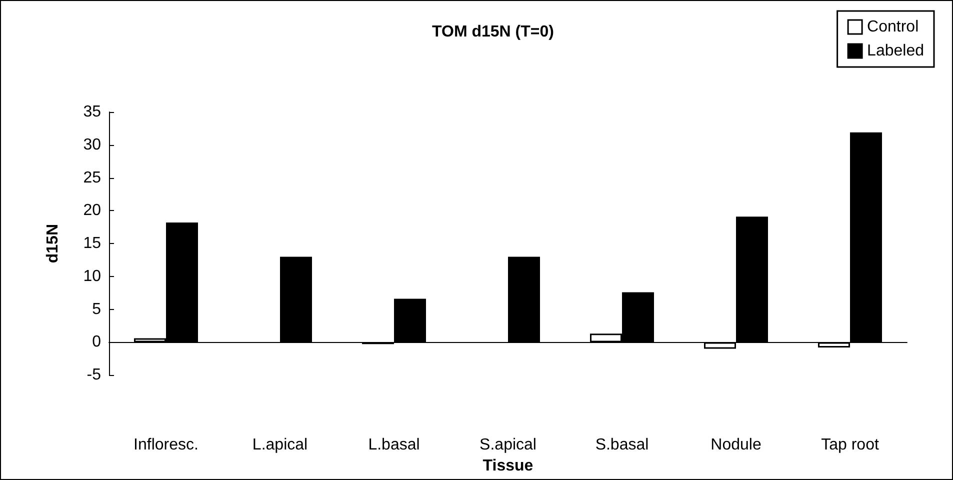 The height and width of the screenshot is (480, 953). Describe the element at coordinates (92, 177) in the screenshot. I see `y-tick-label: 25` at that location.